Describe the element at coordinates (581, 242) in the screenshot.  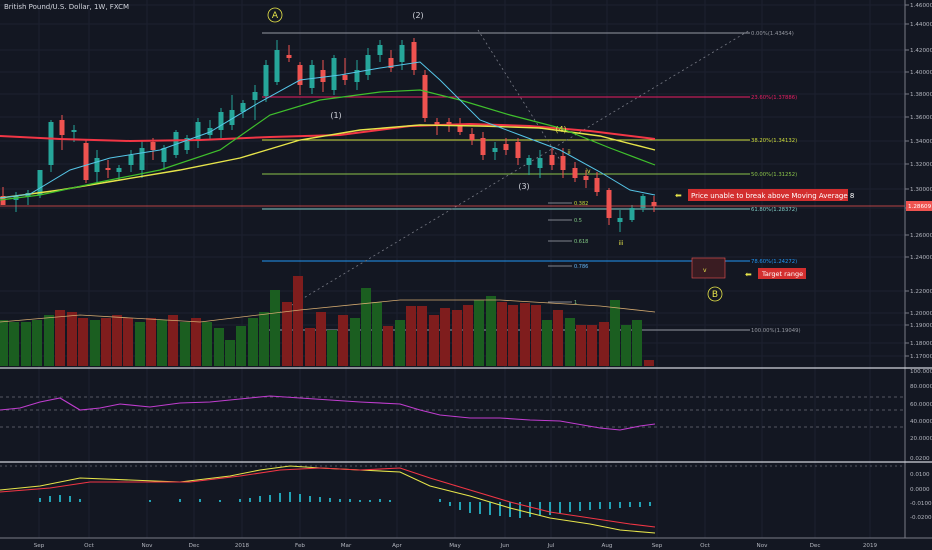
I see `small-fib-label: 0.618` at that location.